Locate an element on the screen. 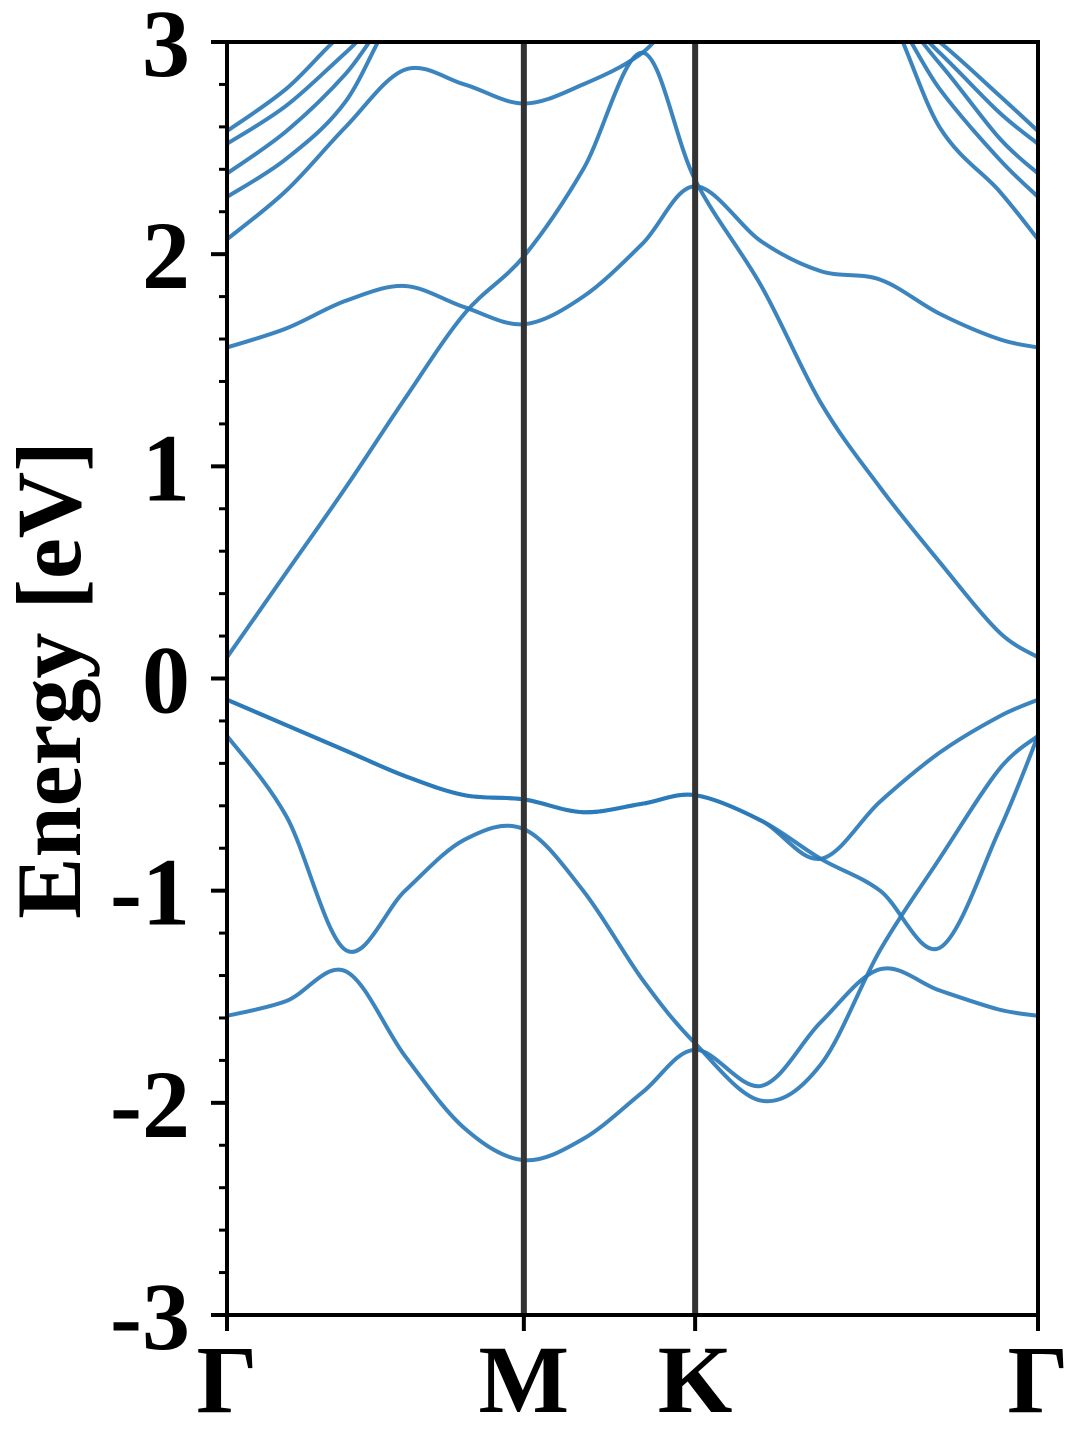  y-tick-label: -2 is located at coordinates (150, 1104).